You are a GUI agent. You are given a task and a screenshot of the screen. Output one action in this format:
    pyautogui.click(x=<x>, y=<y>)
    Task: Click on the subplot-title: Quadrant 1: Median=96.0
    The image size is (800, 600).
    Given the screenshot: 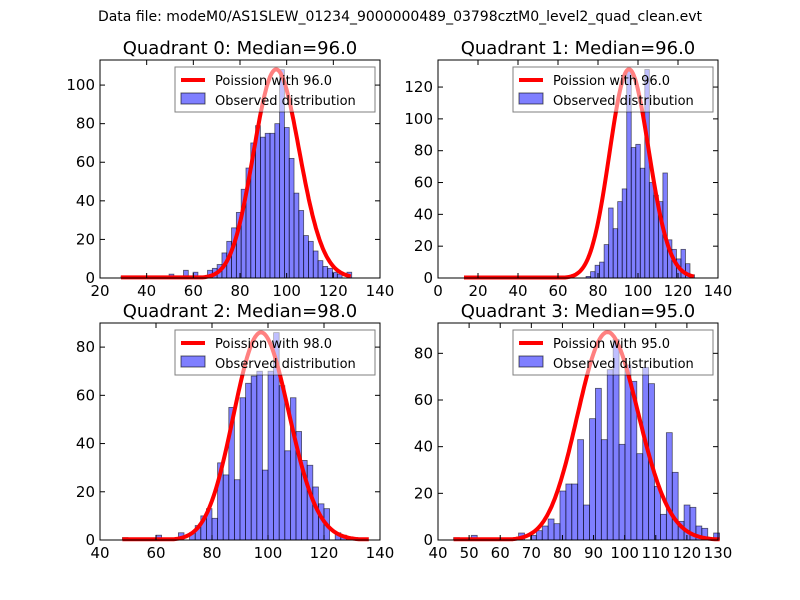 What is the action you would take?
    pyautogui.click(x=578, y=48)
    